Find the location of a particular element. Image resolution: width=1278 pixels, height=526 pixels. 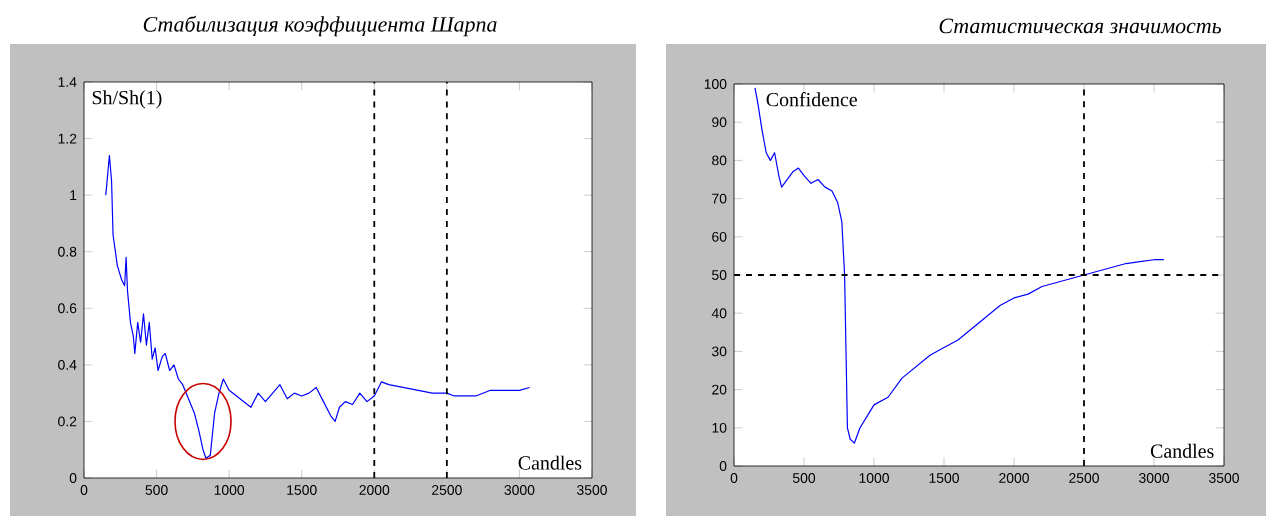

y-axis-title: Confidence is located at coordinates (811, 99).